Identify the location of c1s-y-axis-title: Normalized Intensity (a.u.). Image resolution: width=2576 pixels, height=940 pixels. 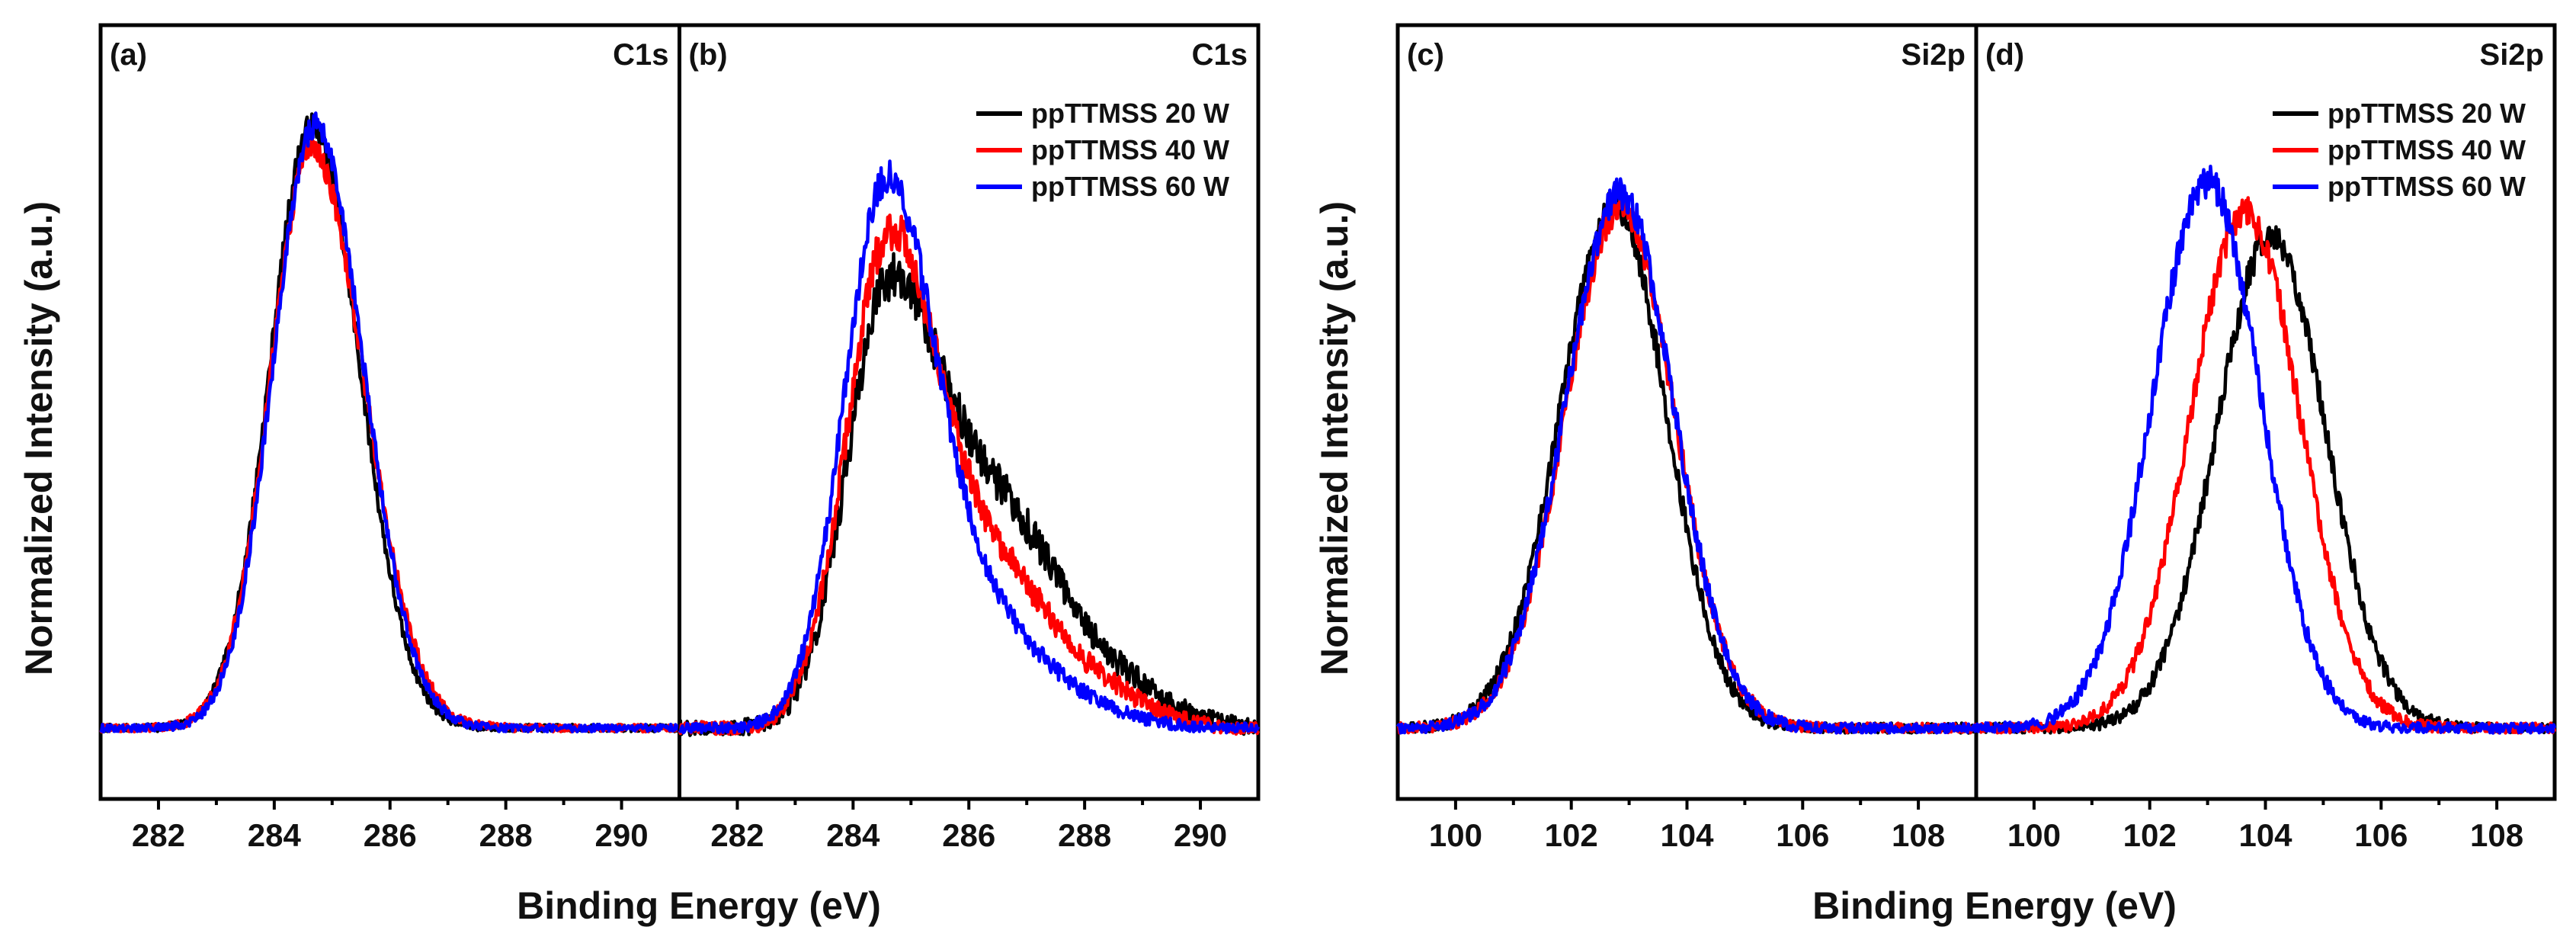
(39, 438).